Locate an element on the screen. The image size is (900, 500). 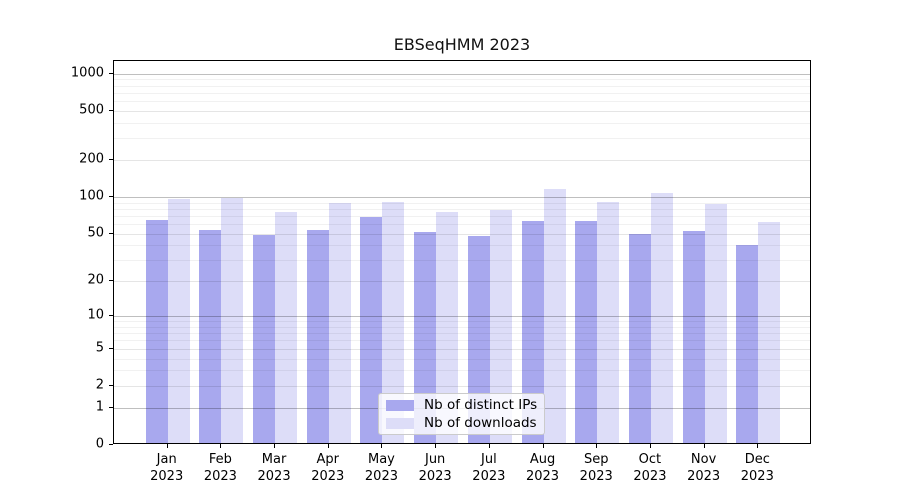
y-tick-label: 1000 is located at coordinates (87, 73).